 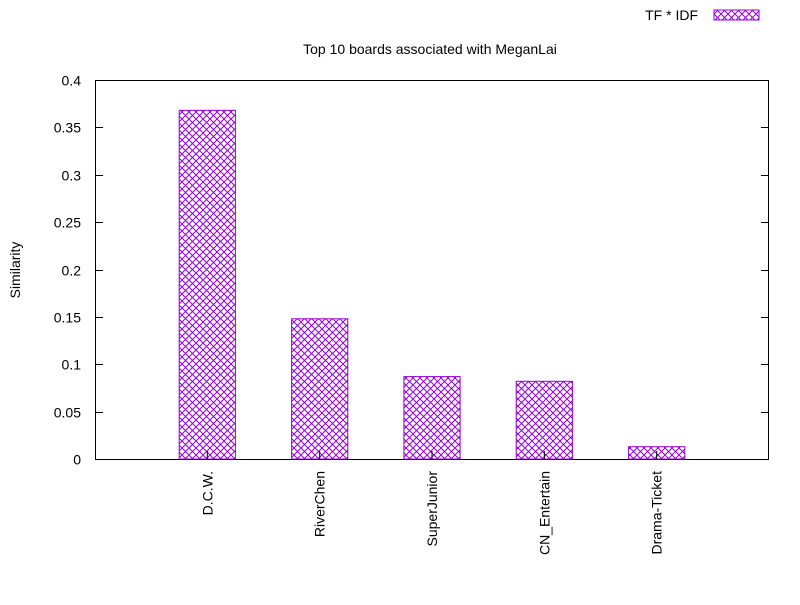 What do you see at coordinates (207, 284) in the screenshot?
I see `bar-d-c-w` at bounding box center [207, 284].